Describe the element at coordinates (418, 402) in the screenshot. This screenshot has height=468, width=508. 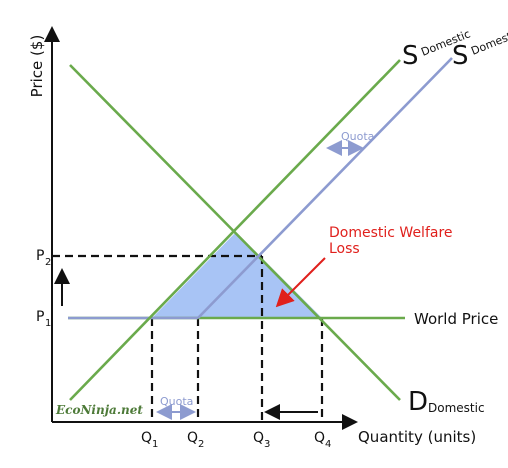
I see `demand-letter: D` at that location.